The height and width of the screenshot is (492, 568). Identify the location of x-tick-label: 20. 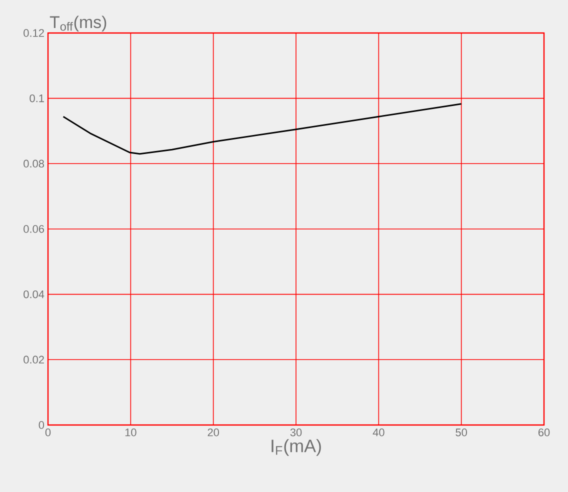
(213, 432).